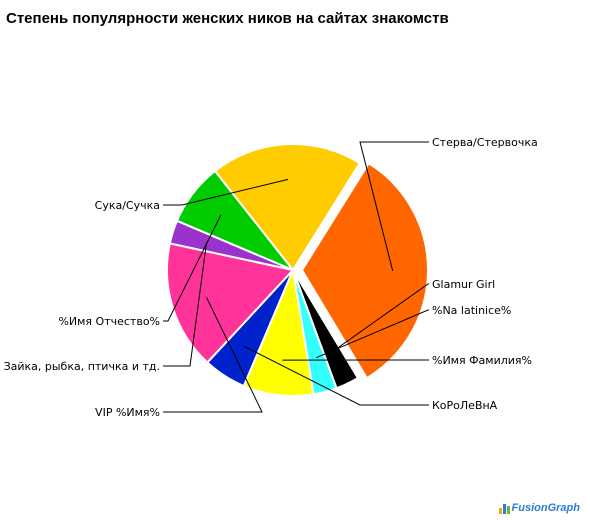  Describe the element at coordinates (127, 412) in the screenshot. I see `slice-label: VIP %Имя%` at that location.